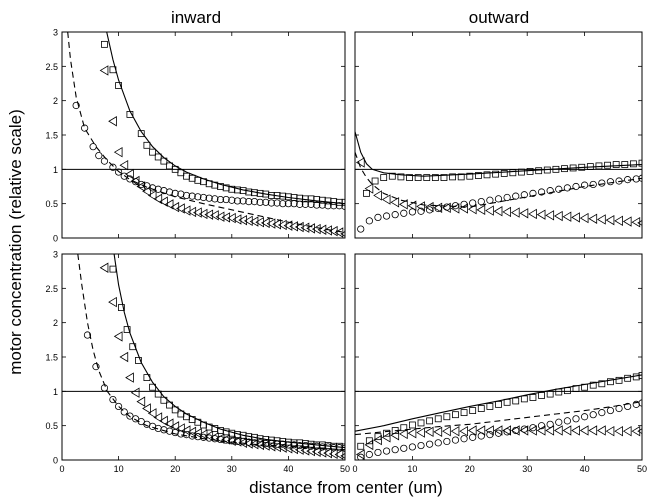  Describe the element at coordinates (51, 67) in the screenshot. I see `y-tick-label-top-left: 2.5` at that location.